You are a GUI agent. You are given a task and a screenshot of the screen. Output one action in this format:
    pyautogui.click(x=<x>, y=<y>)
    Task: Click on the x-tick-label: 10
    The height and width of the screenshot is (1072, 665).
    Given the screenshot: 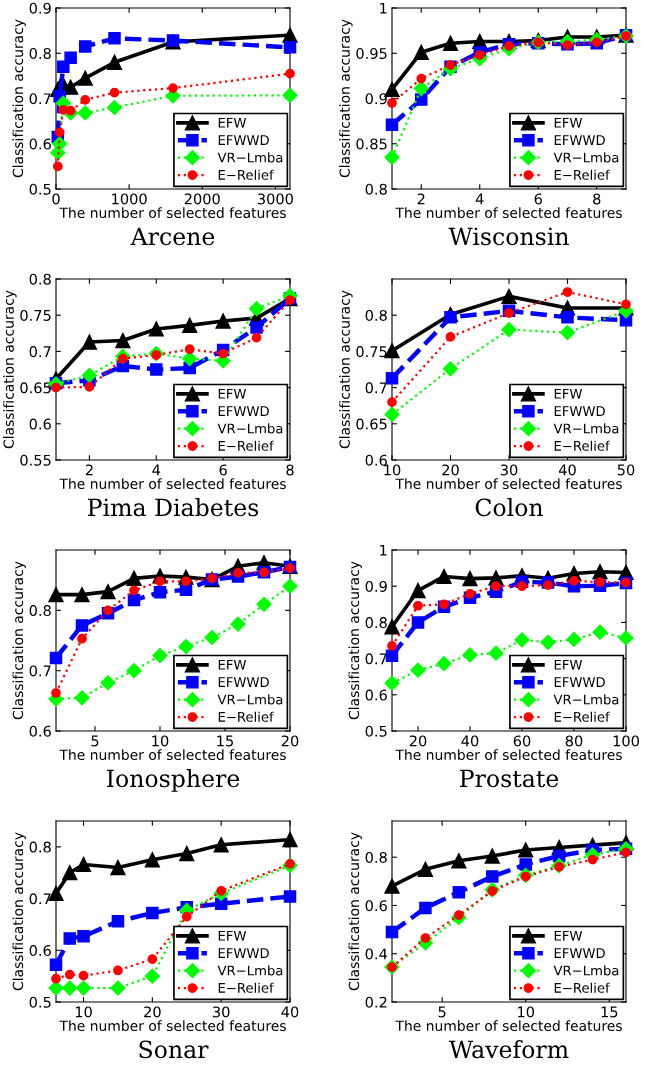 What is the action you would take?
    pyautogui.click(x=83, y=1012)
    